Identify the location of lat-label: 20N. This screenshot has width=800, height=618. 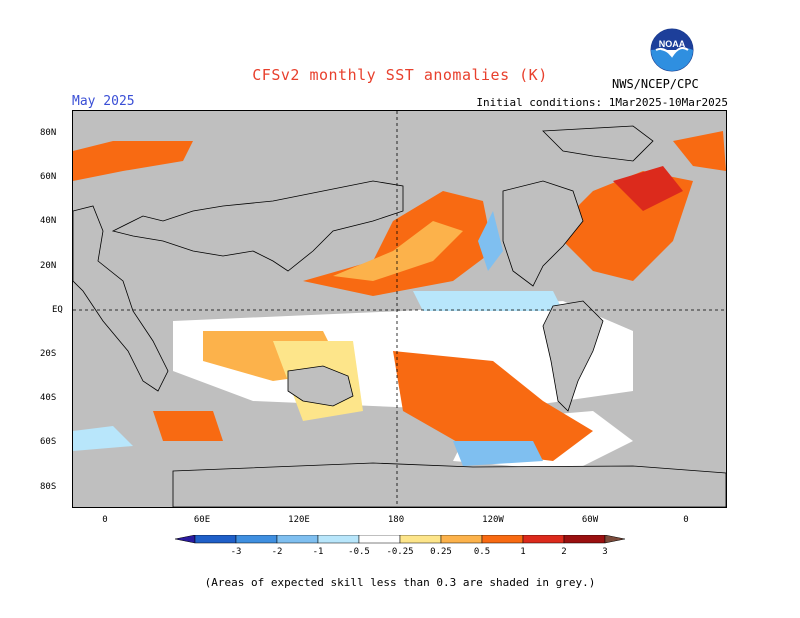
(48, 266).